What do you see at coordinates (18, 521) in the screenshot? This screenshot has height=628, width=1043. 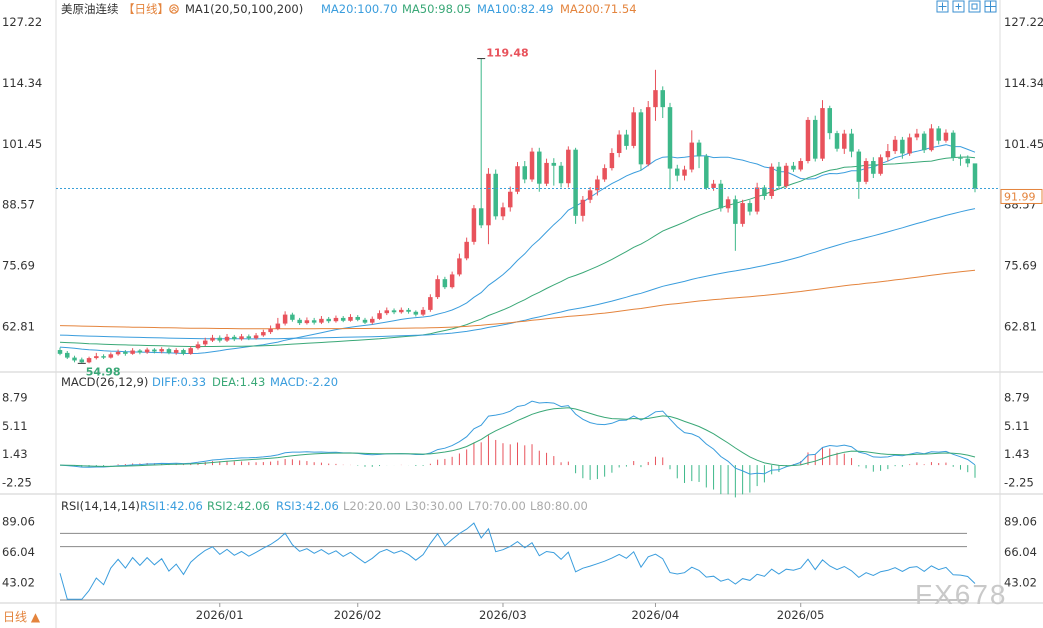 I see `rsi-tick-left: 89.06` at bounding box center [18, 521].